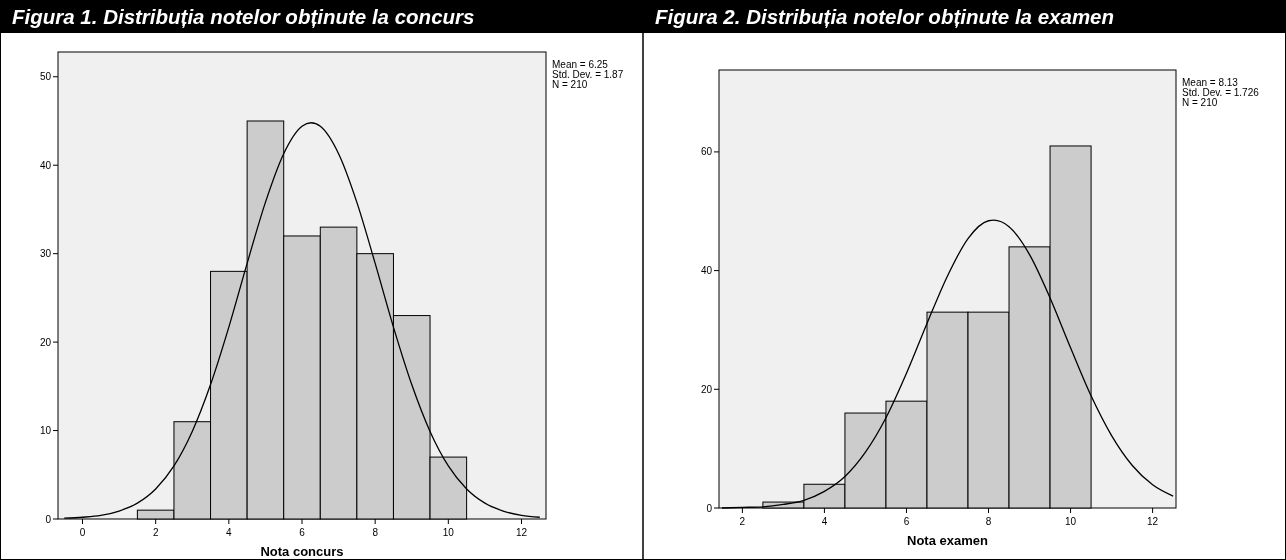  Describe the element at coordinates (948, 540) in the screenshot. I see `x-axis-title: Nota examen` at that location.